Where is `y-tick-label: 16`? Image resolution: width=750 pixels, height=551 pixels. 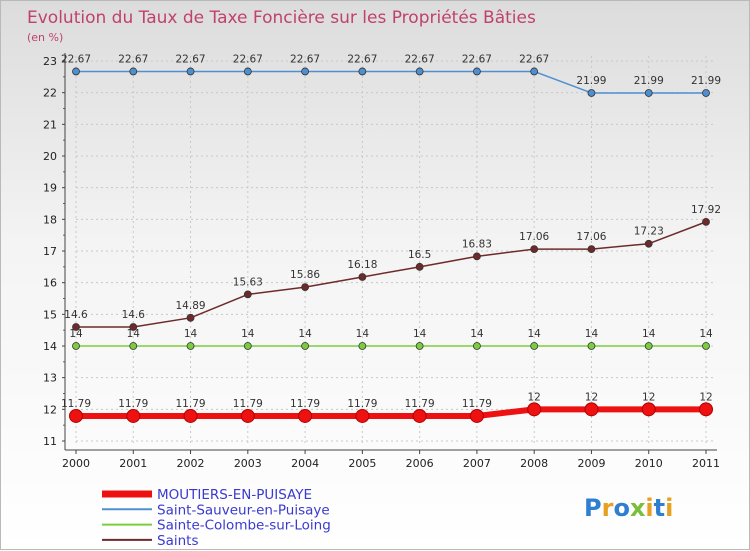
y-tick-label: 16 is located at coordinates (50, 283).